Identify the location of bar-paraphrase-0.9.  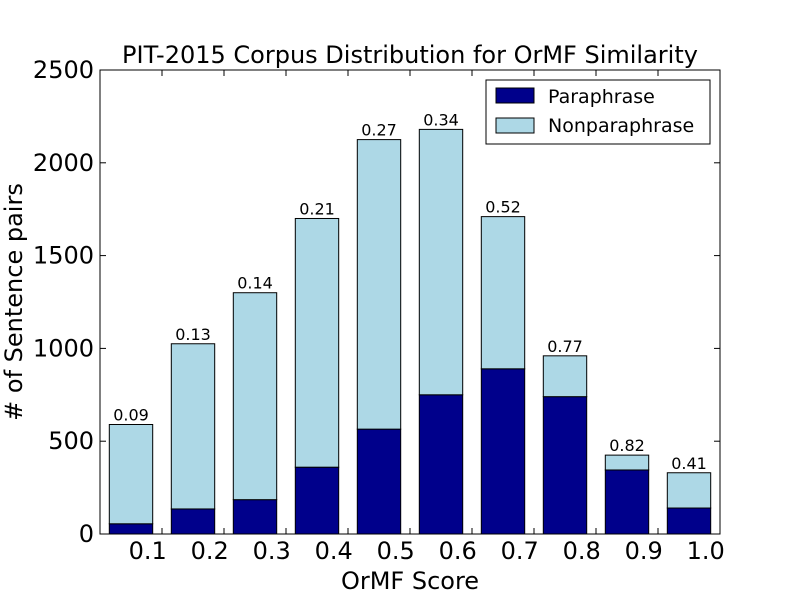
(627, 502).